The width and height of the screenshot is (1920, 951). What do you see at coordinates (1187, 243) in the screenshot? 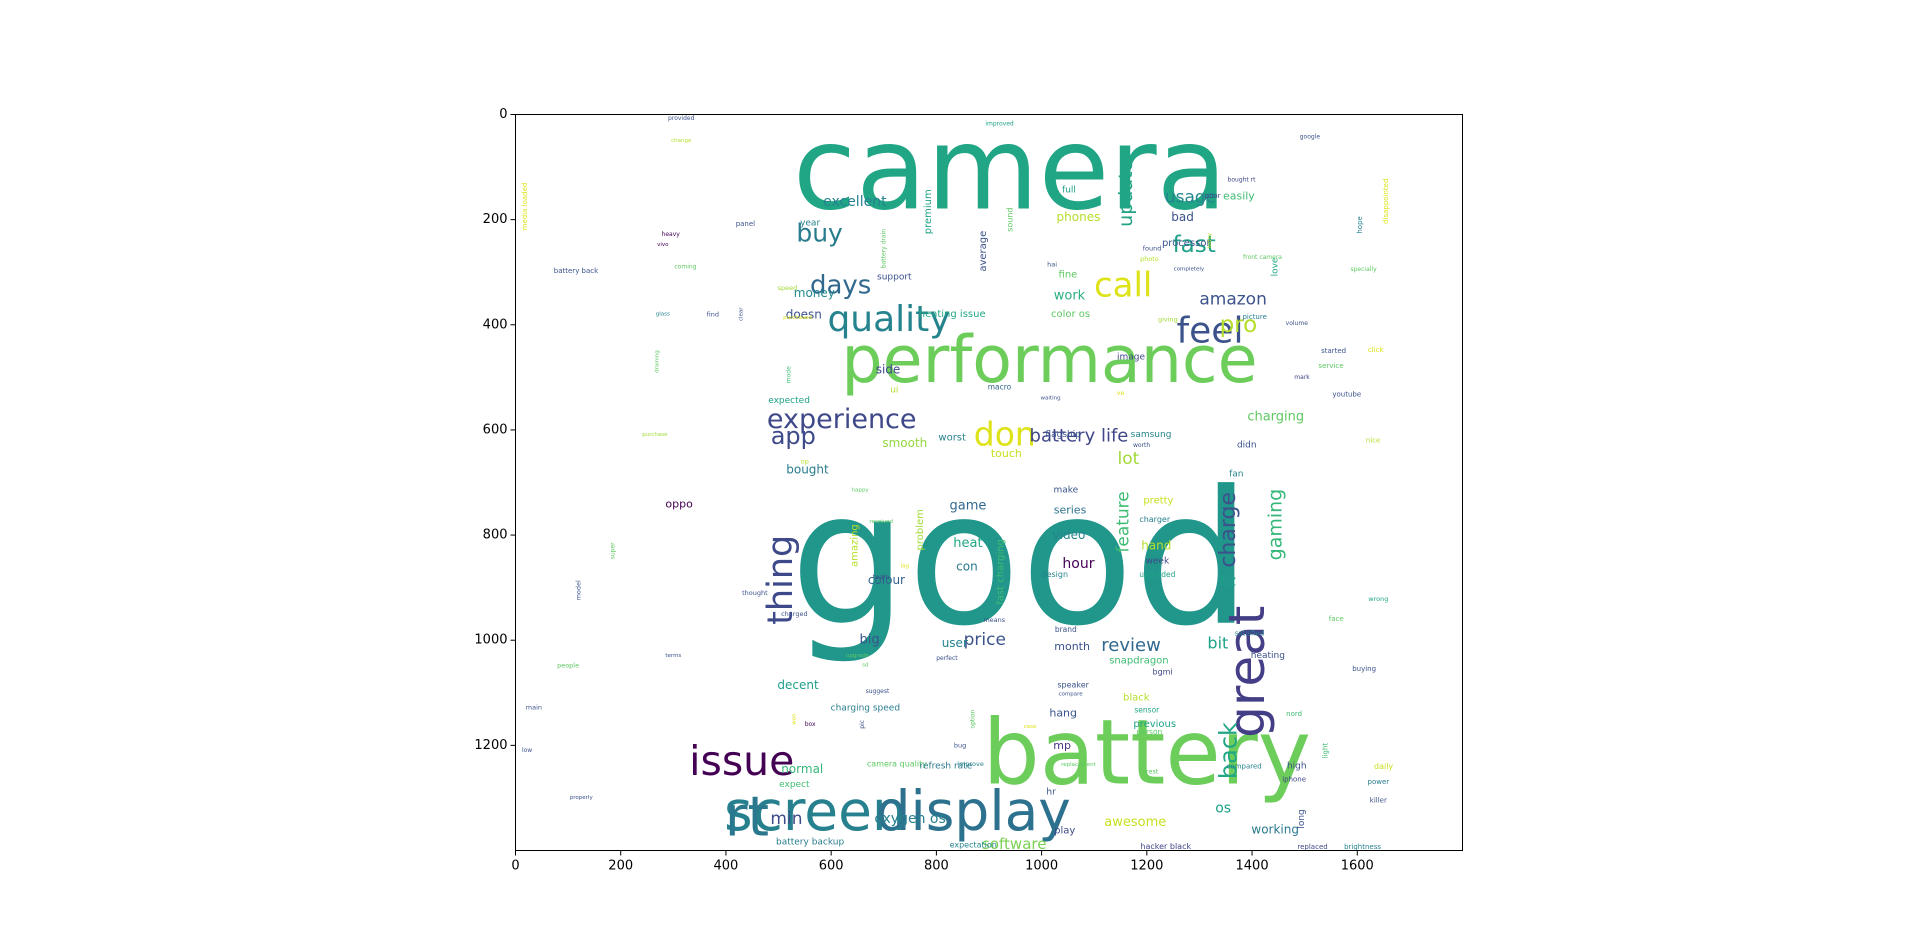
I see `word-processor: processor` at bounding box center [1187, 243].